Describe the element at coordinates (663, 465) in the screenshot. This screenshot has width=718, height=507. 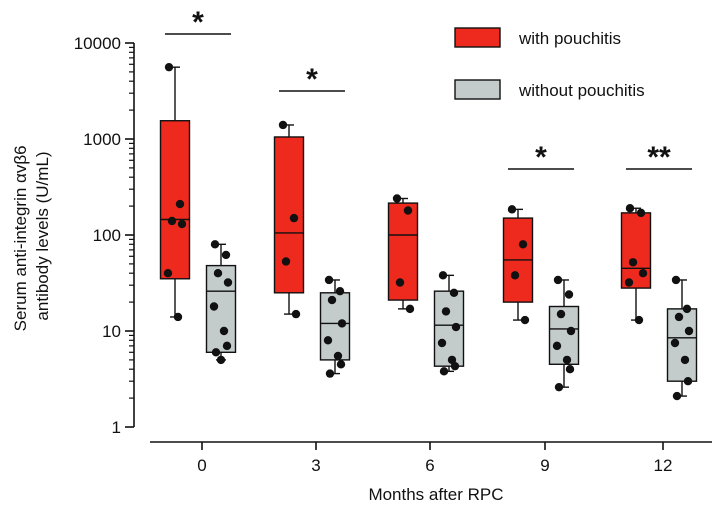
I see `x-tick-label: 12` at that location.